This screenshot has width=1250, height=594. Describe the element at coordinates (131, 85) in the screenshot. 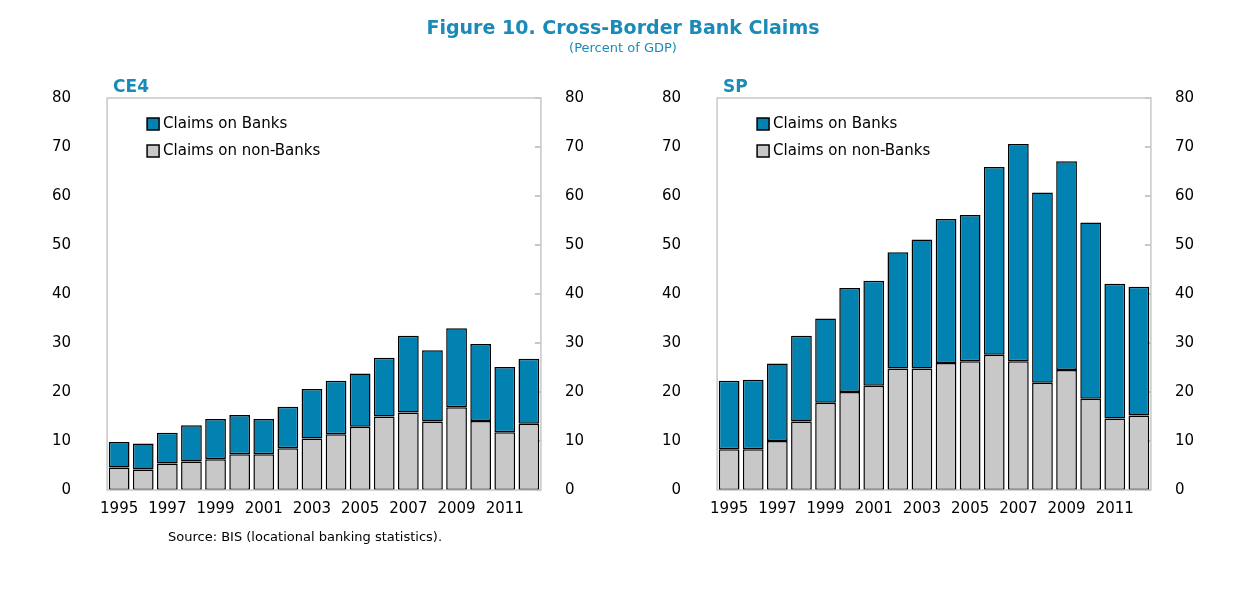

I see `chart-title: CE4` at that location.